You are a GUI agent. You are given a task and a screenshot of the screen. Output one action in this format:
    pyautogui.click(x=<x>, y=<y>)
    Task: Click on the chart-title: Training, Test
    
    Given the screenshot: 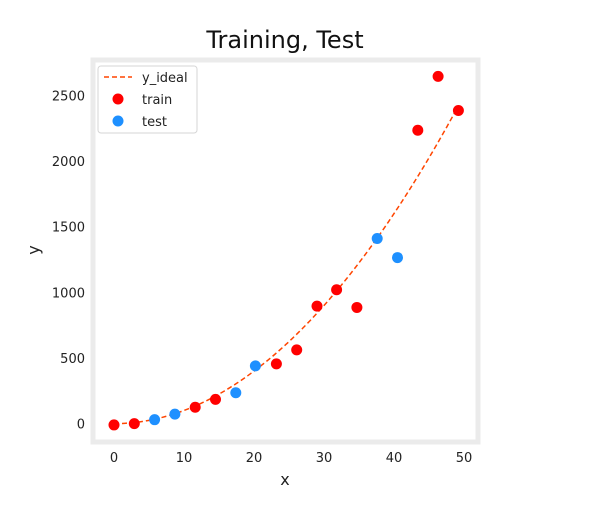 What is the action you would take?
    pyautogui.click(x=284, y=40)
    